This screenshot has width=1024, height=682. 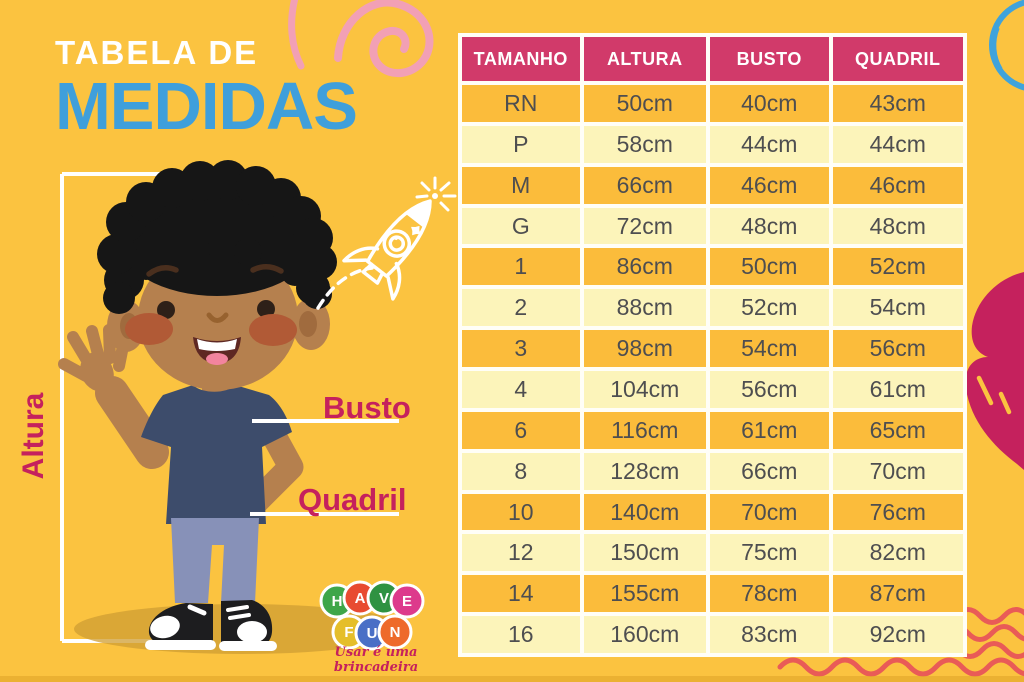 What do you see at coordinates (769, 226) in the screenshot?
I see `busto-cell: 48cm` at bounding box center [769, 226].